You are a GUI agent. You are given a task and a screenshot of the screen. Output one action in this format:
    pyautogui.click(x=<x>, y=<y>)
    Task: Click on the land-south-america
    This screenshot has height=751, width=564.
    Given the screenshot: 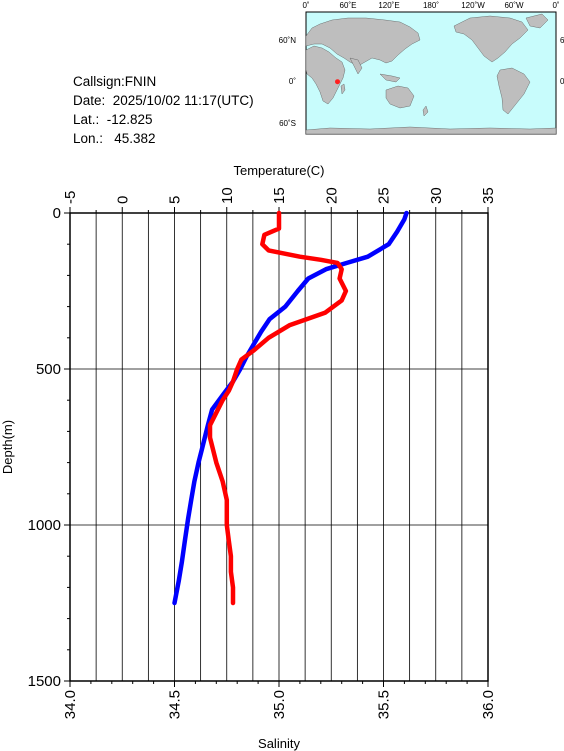 What is the action you would take?
    pyautogui.click(x=513, y=91)
    